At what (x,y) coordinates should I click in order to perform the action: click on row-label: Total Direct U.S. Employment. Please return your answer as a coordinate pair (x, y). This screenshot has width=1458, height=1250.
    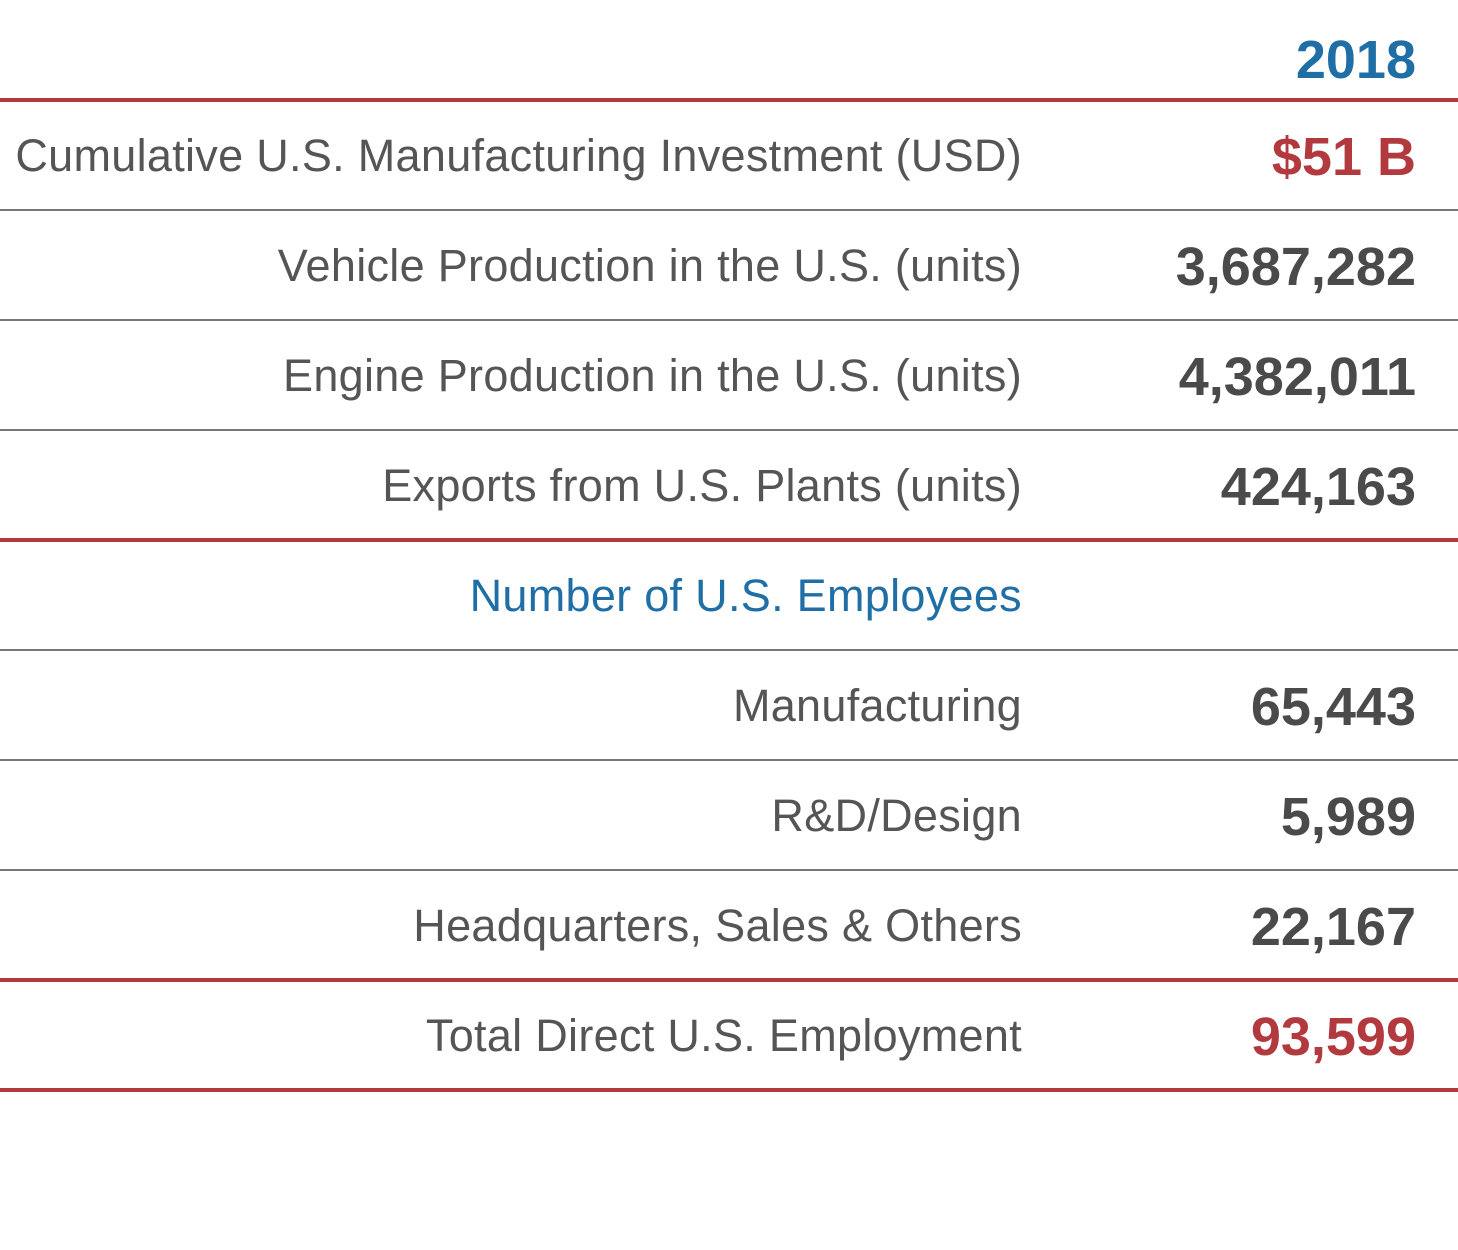
    Looking at the image, I should click on (723, 1035).